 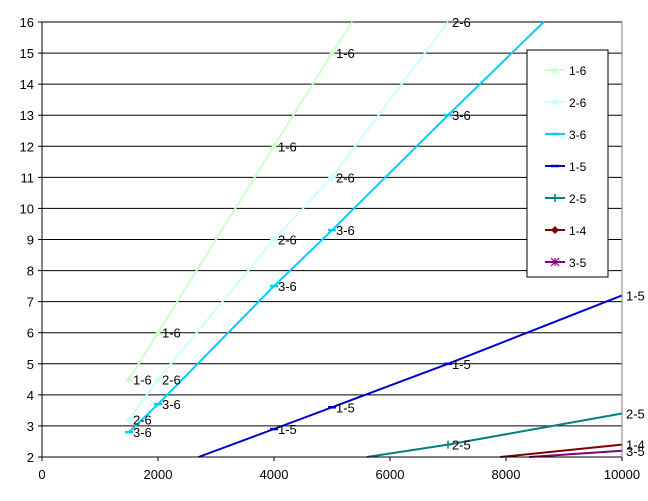 I want to click on legend-label: 2-5, so click(x=578, y=199).